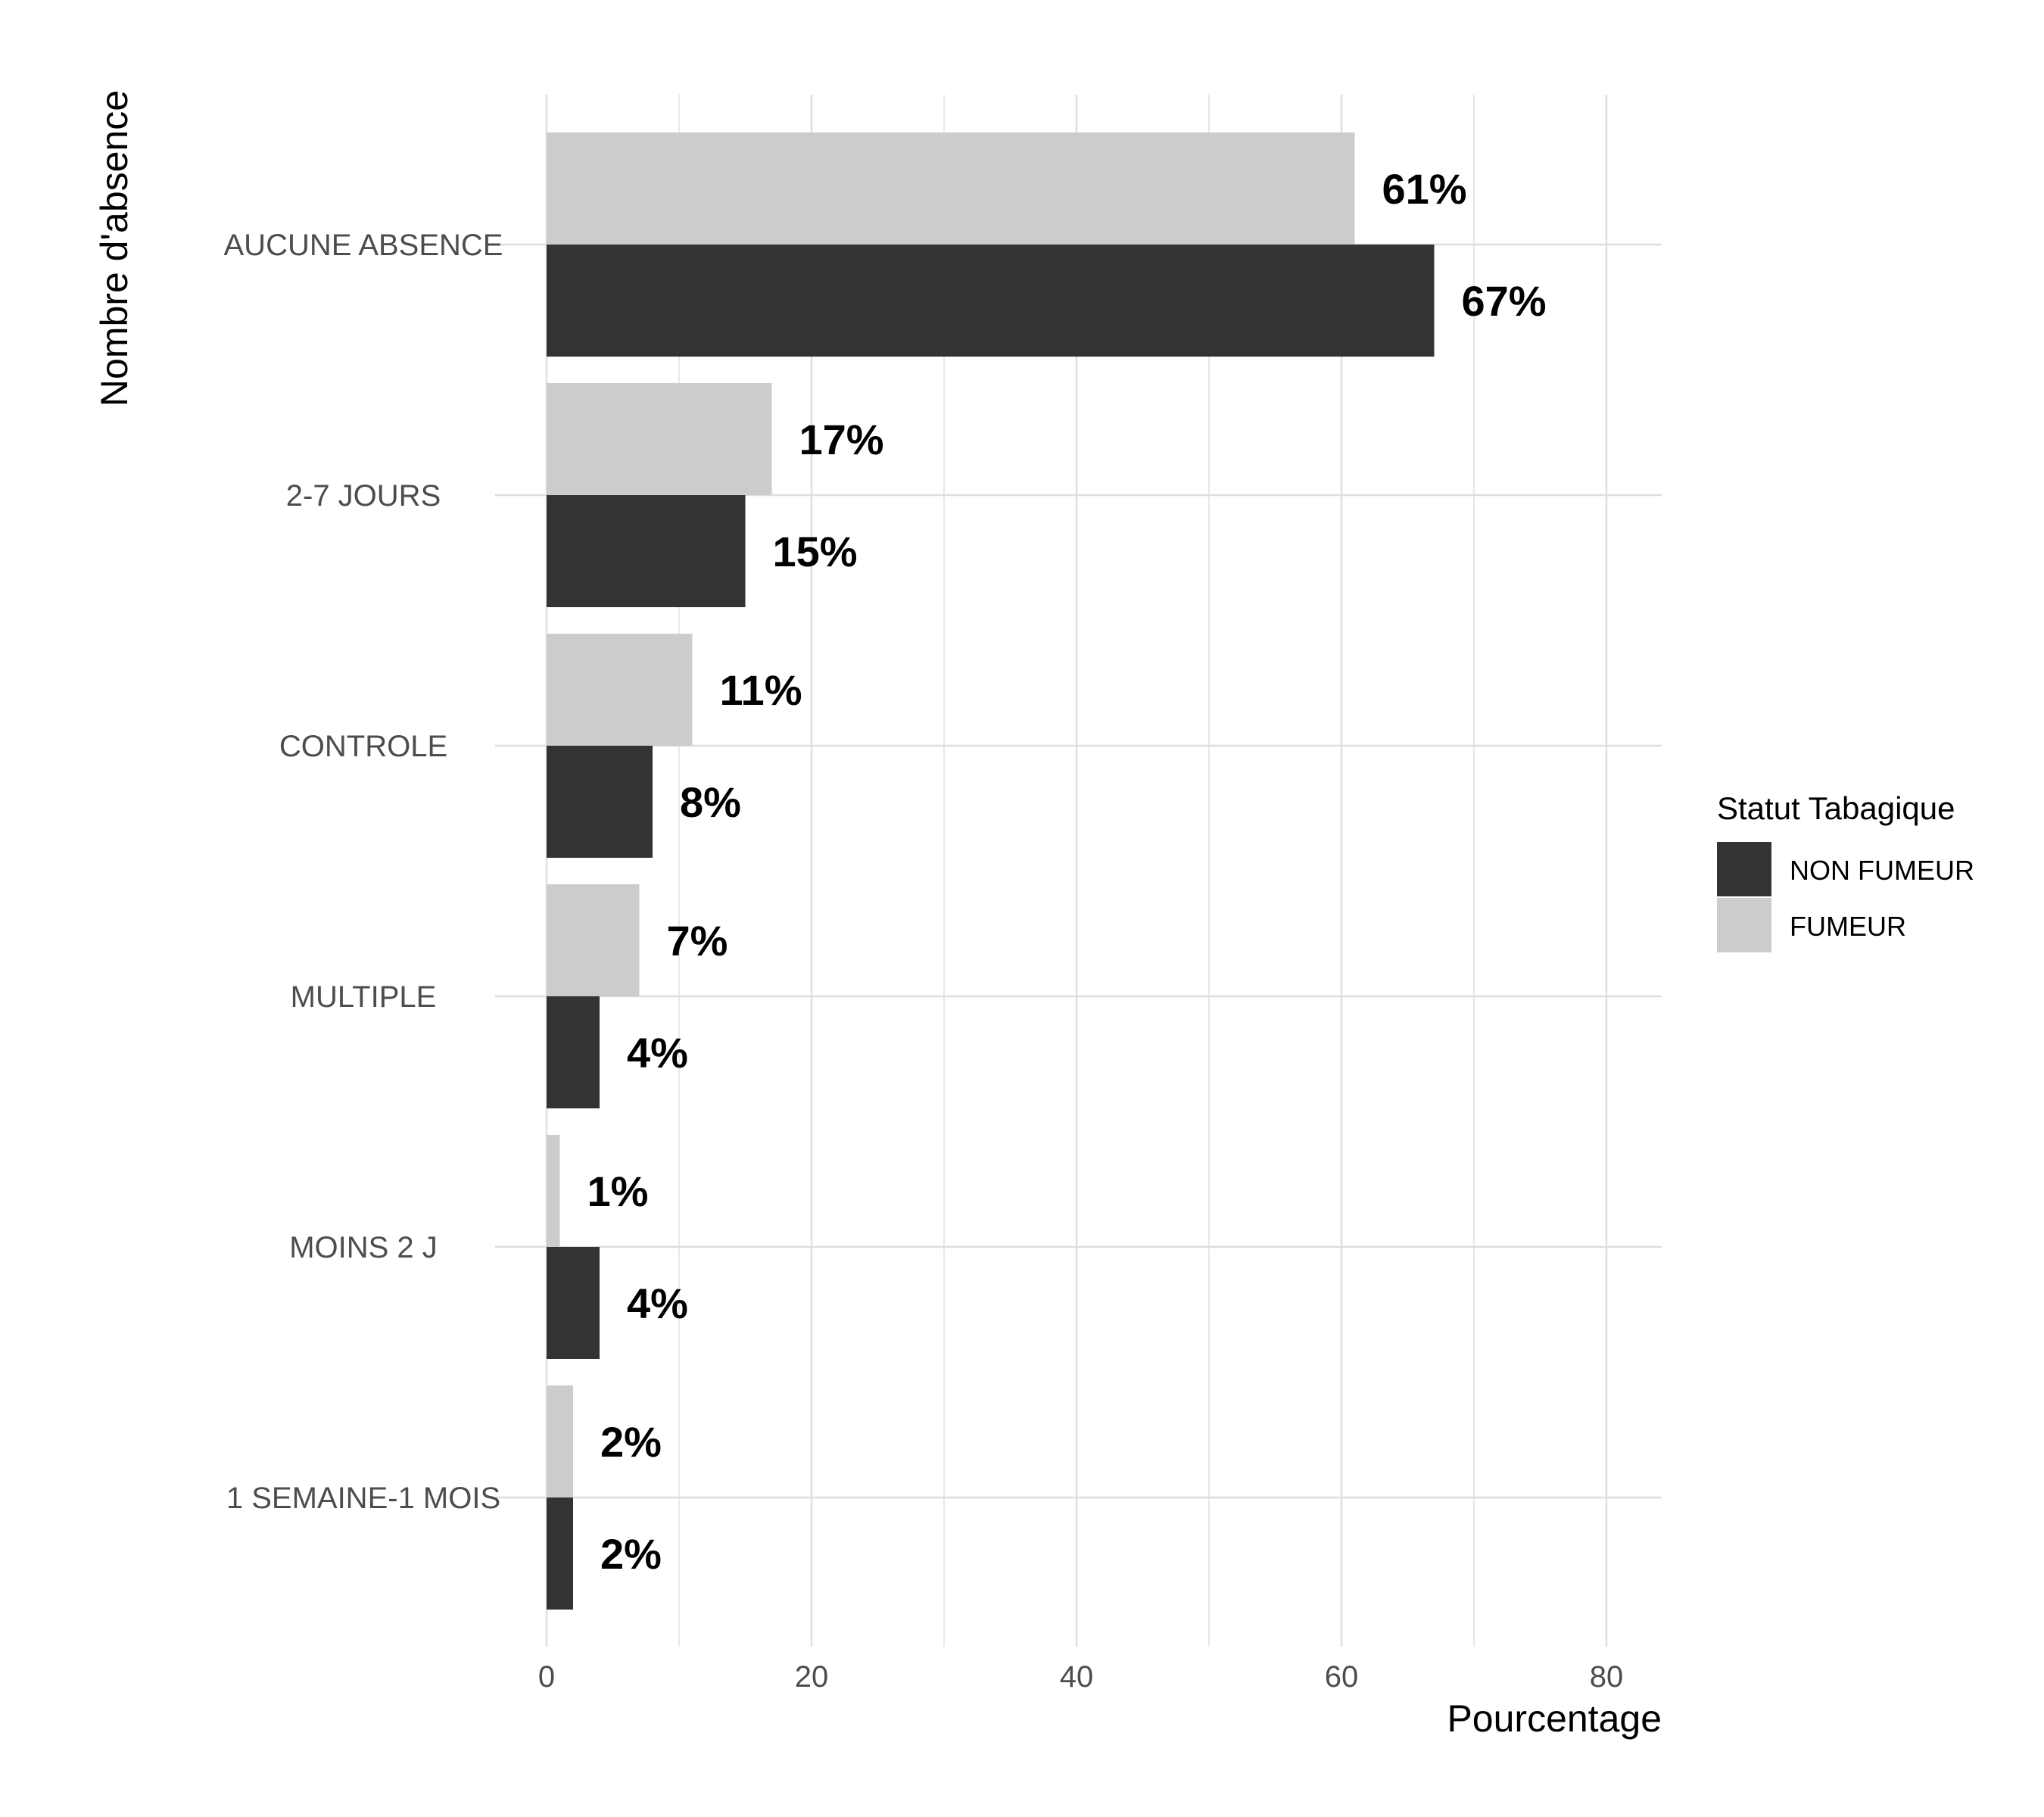 The image size is (2044, 1817). Describe the element at coordinates (363, 1498) in the screenshot. I see `category-label: 1 SEMAINE-1 MOIS` at that location.